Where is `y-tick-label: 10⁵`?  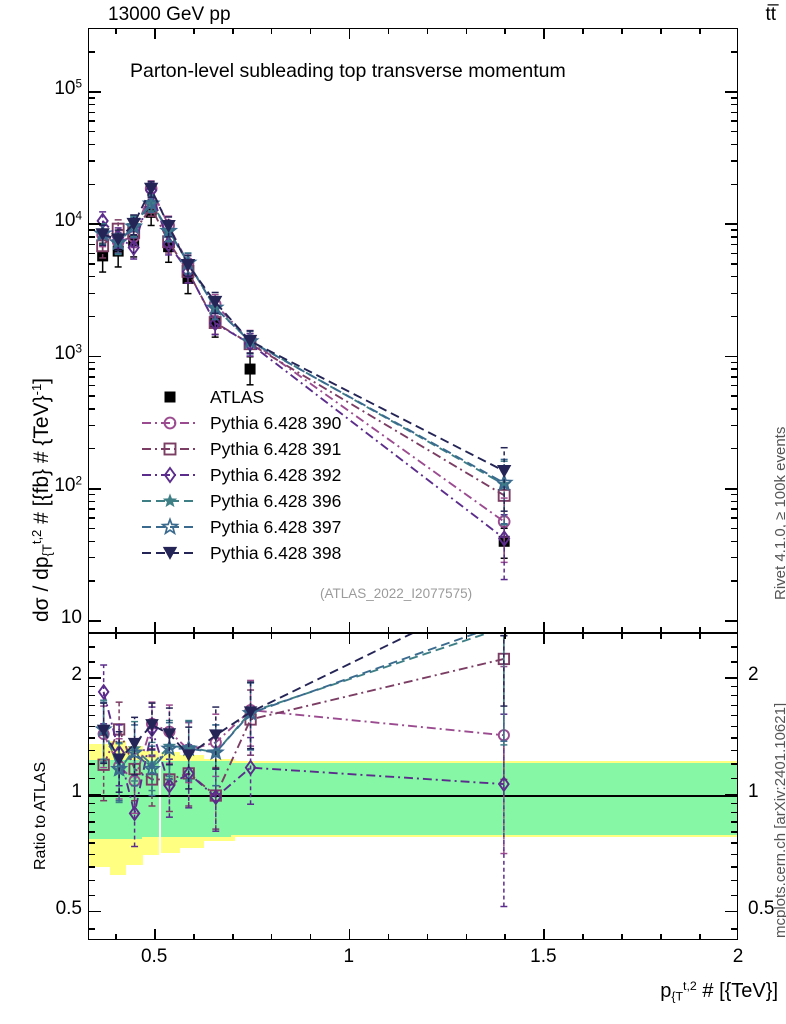
y-tick-label: 10⁵ is located at coordinates (68, 88).